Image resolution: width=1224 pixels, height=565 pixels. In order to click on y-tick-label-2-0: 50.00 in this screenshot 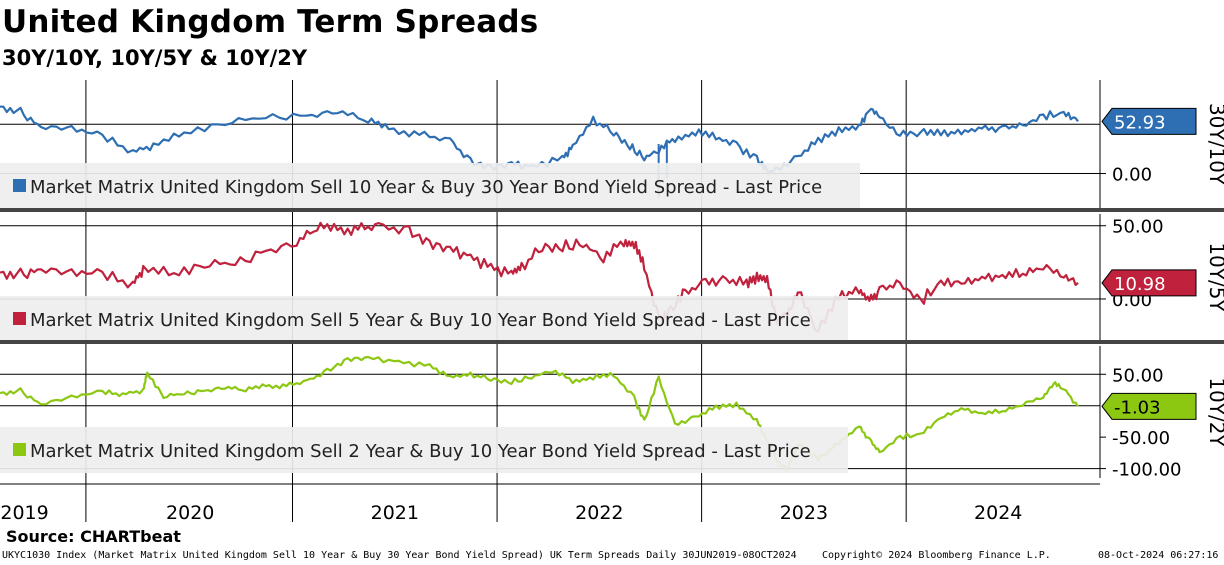, I will do `click(1138, 375)`.